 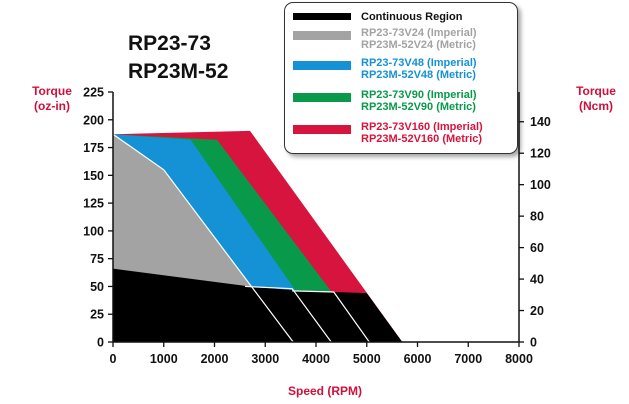 I want to click on y-left-tick-label: 75, so click(x=97, y=259).